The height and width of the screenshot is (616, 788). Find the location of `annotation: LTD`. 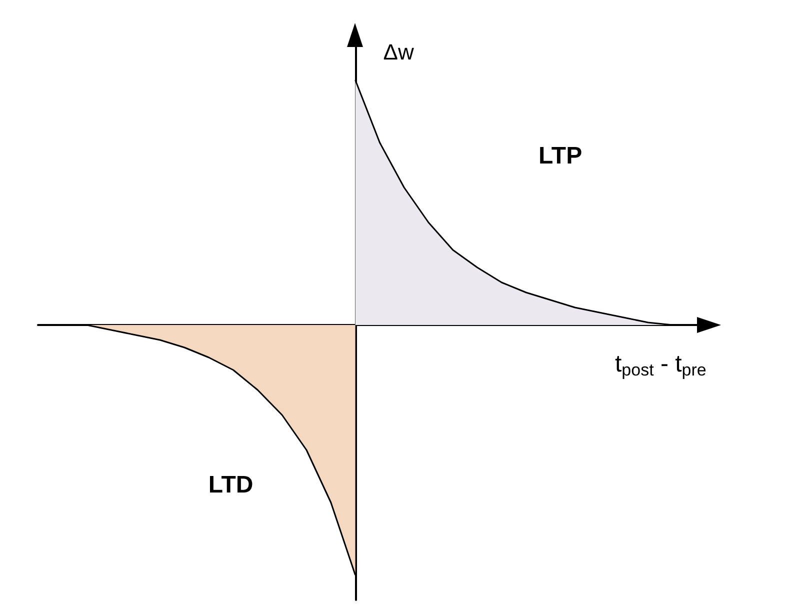

annotation: LTD is located at coordinates (231, 485).